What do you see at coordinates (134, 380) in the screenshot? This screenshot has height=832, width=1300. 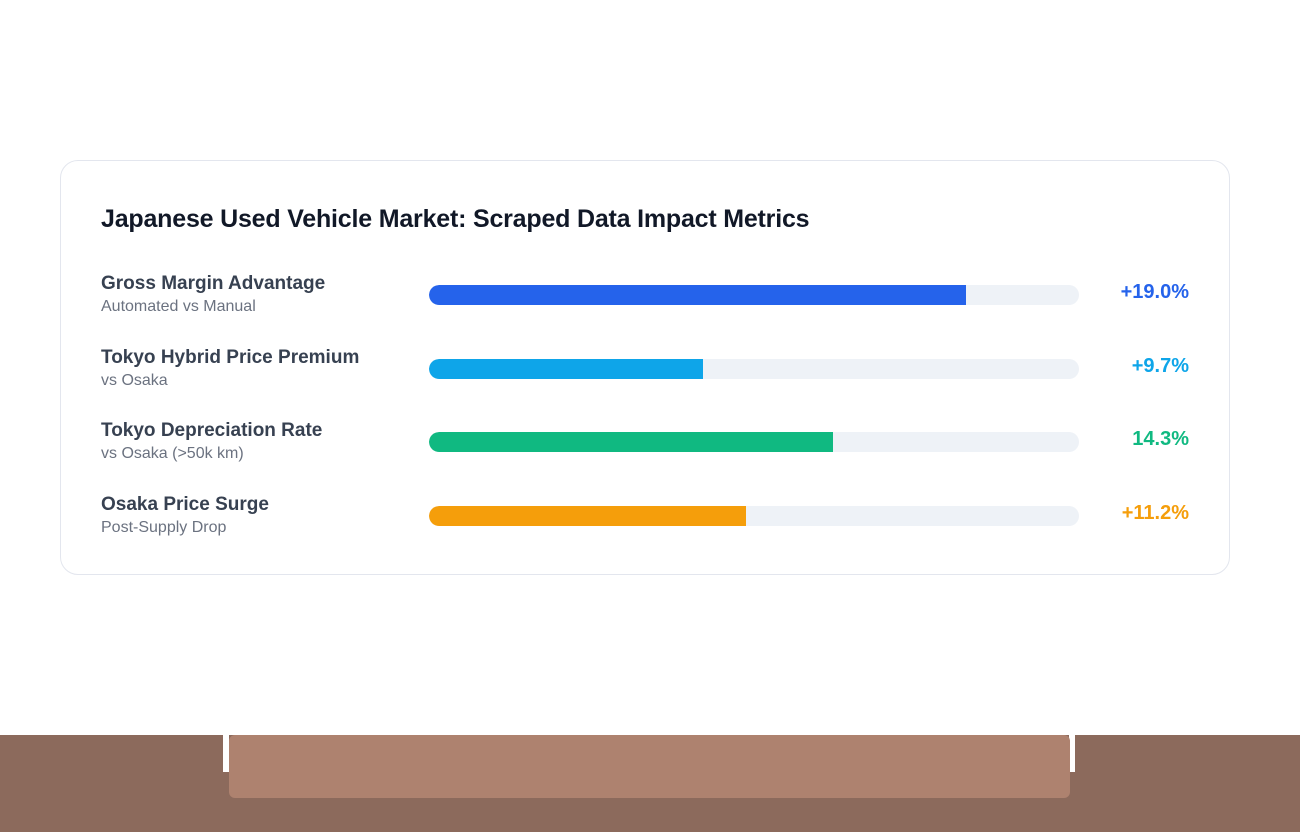 I see `metric-sublabel: vs Osaka` at bounding box center [134, 380].